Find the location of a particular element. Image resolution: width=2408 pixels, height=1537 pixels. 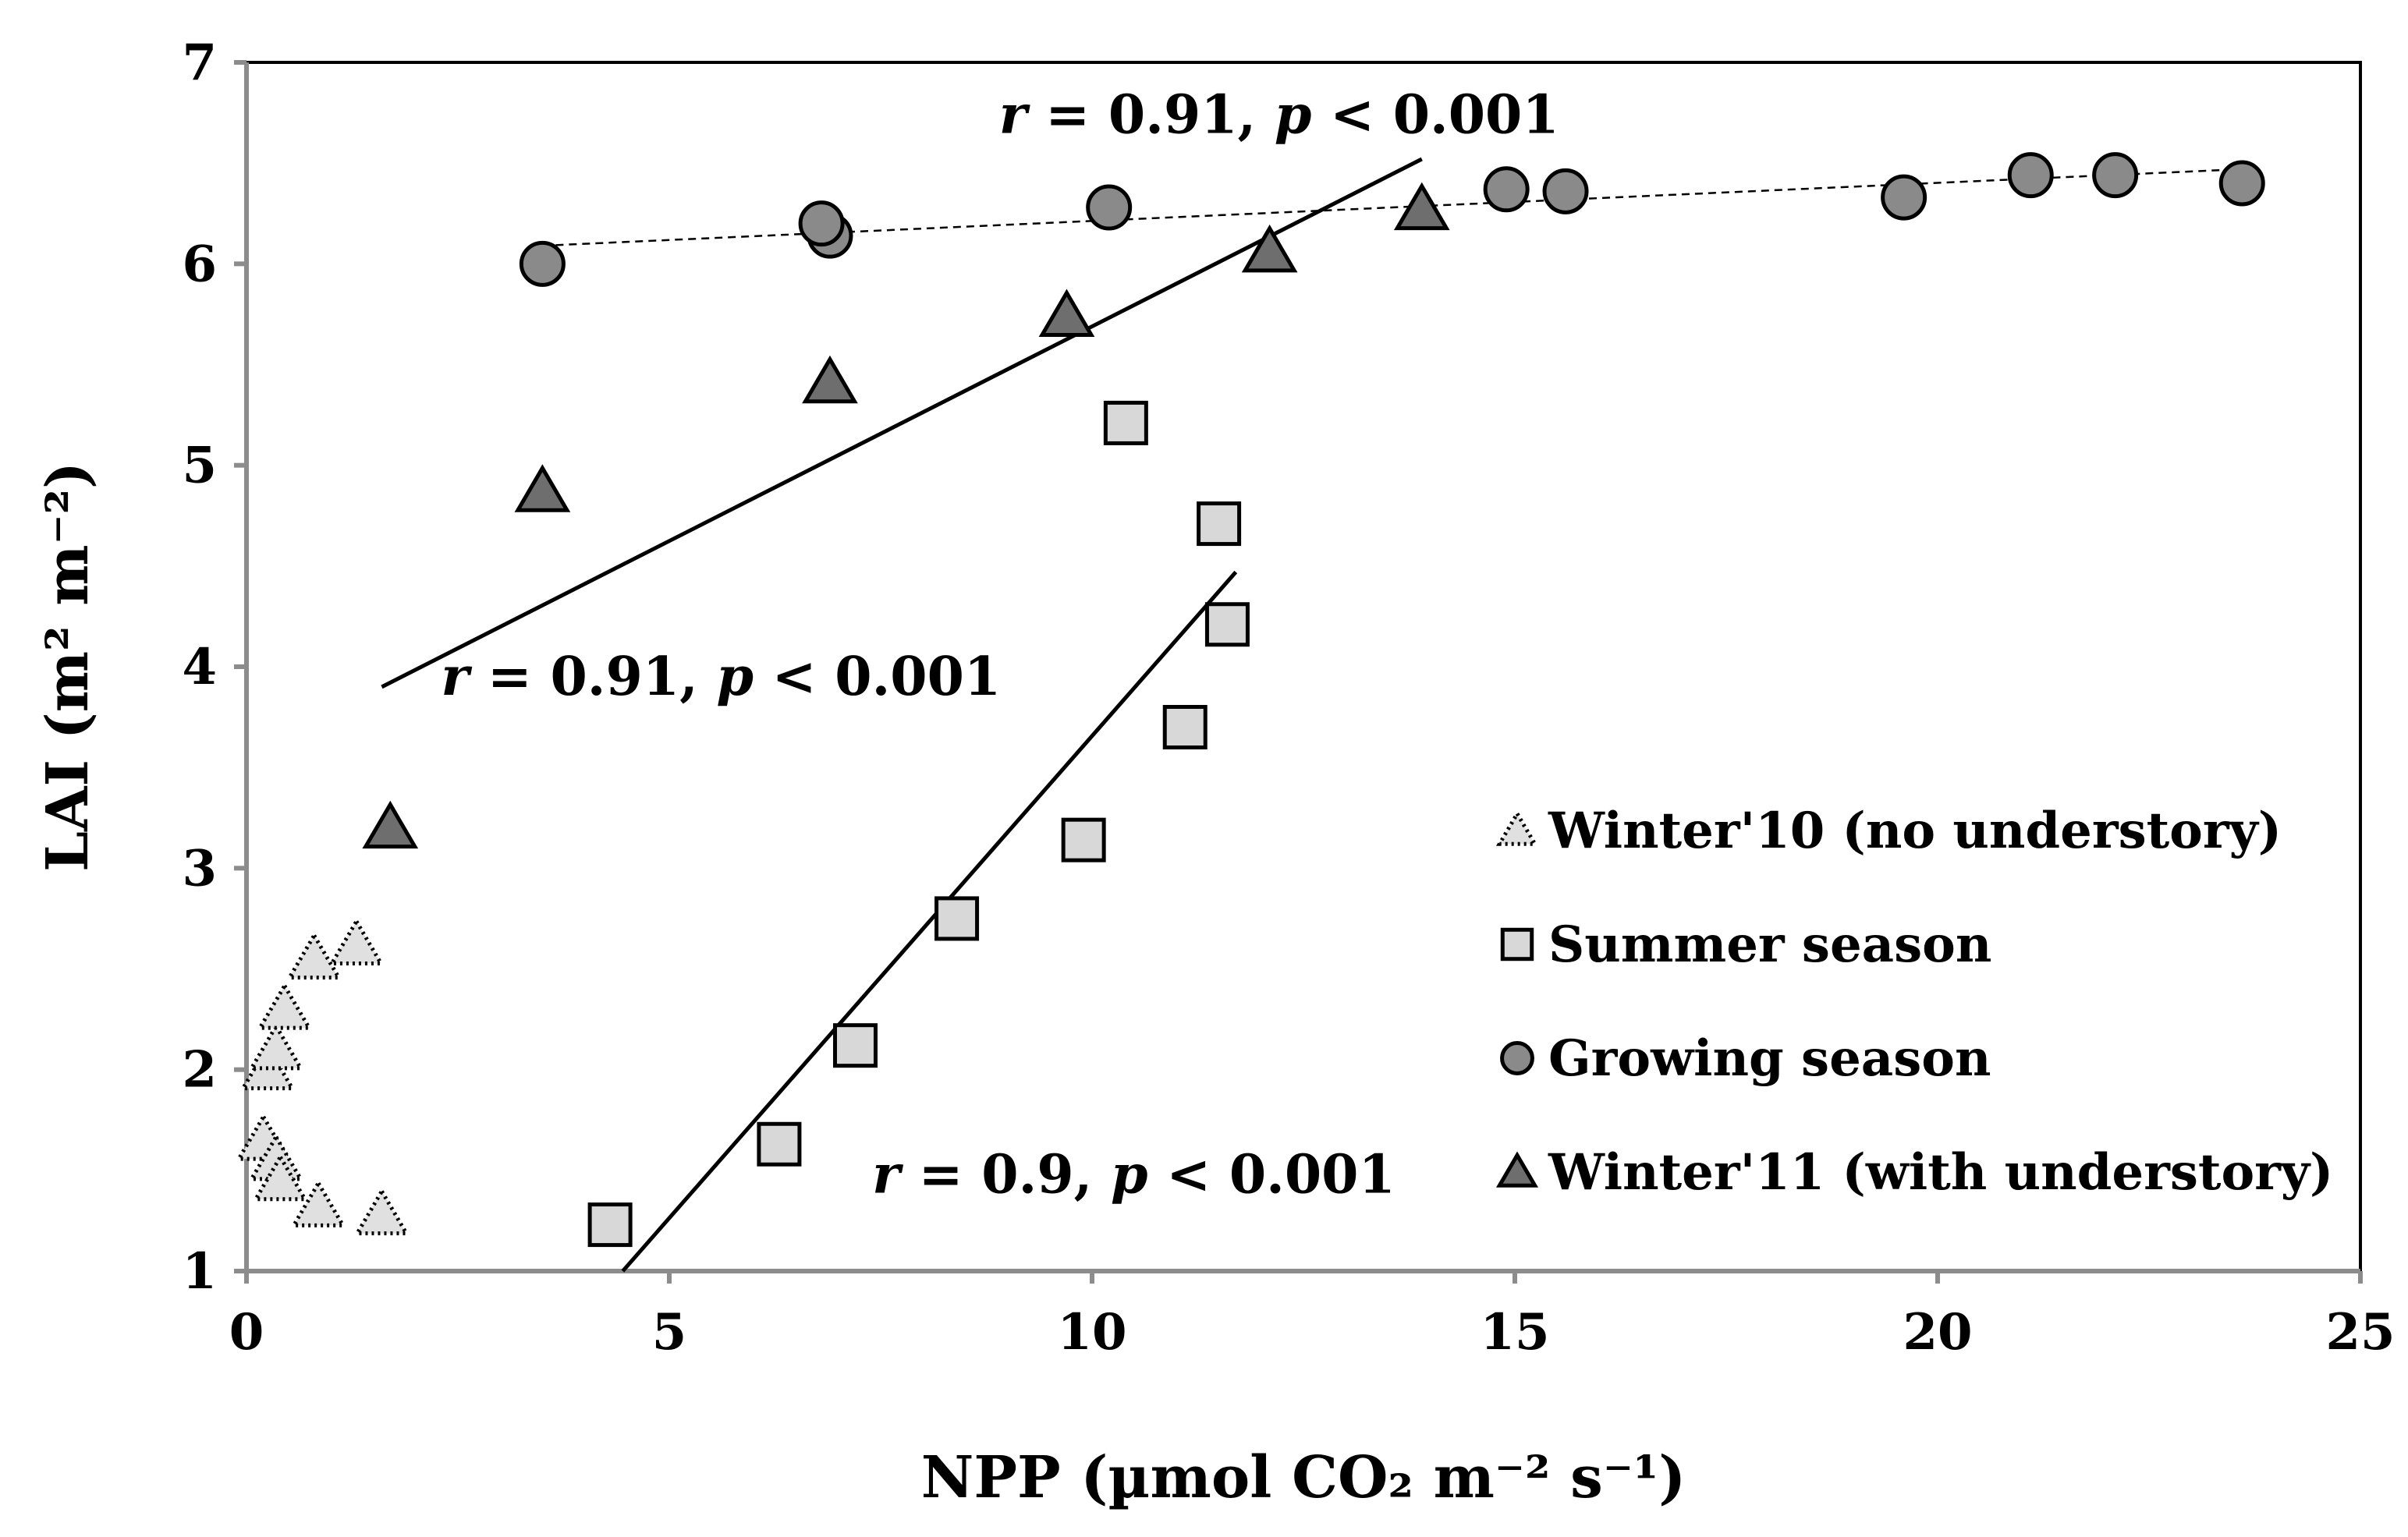

y-tick-label: 5 is located at coordinates (200, 466).